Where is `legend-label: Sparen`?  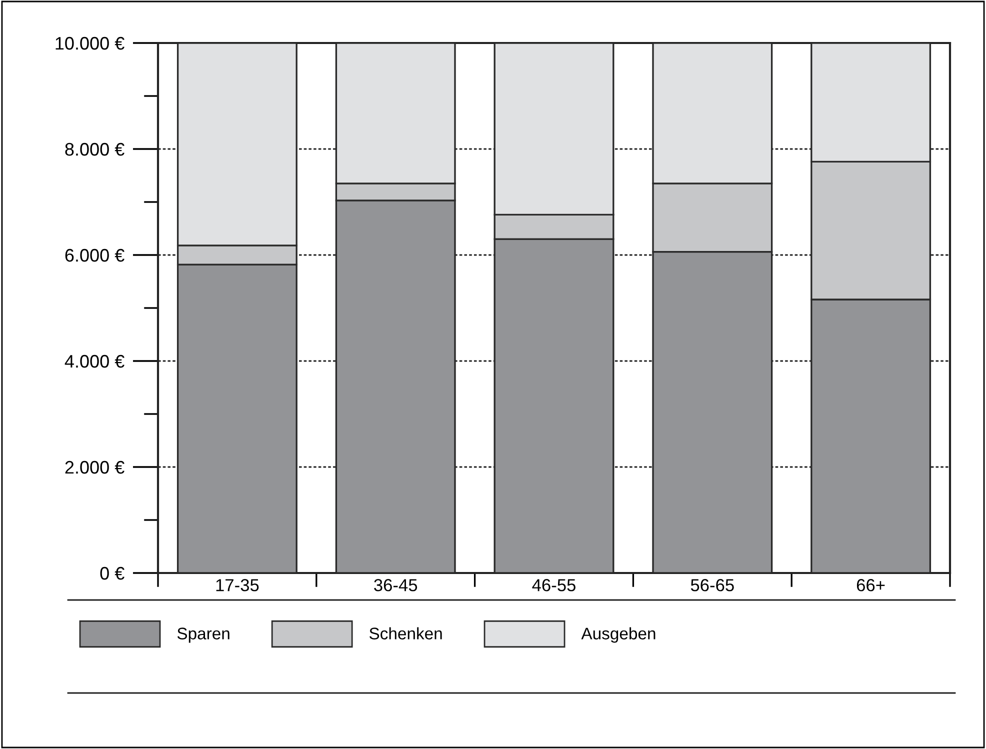
legend-label: Sparen is located at coordinates (203, 635).